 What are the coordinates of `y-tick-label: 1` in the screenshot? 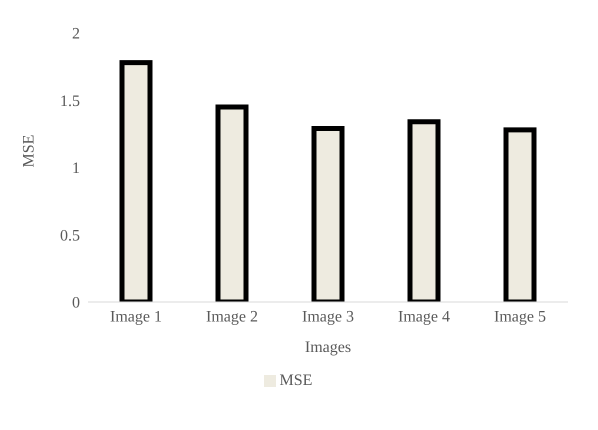 It's located at (76, 169).